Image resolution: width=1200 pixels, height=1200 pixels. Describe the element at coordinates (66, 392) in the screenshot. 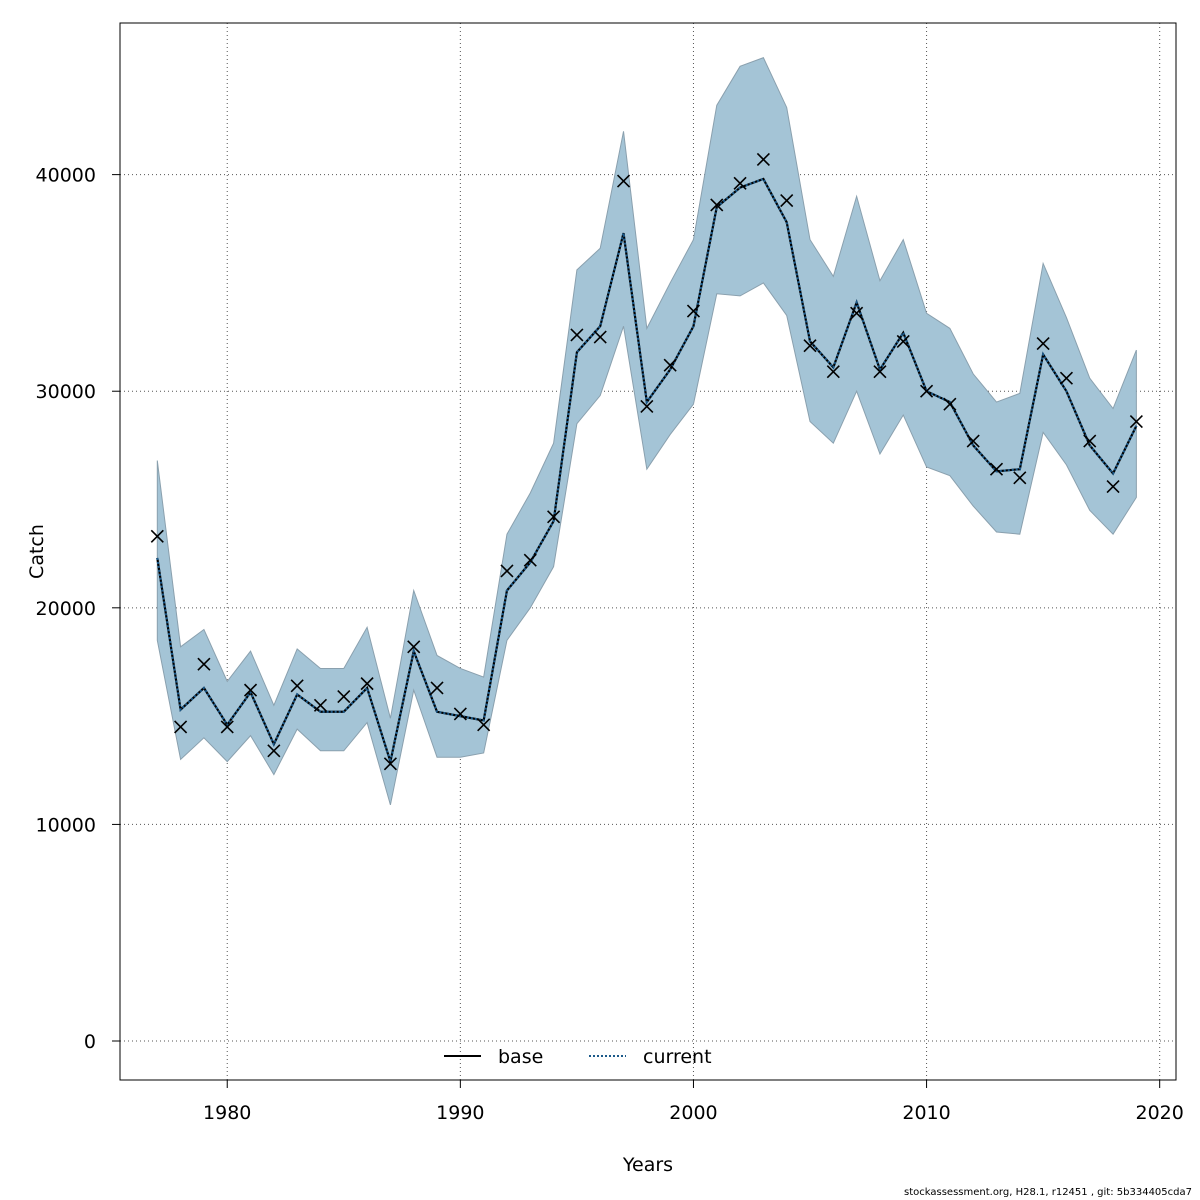

I see `y-tick-label: 30000` at that location.